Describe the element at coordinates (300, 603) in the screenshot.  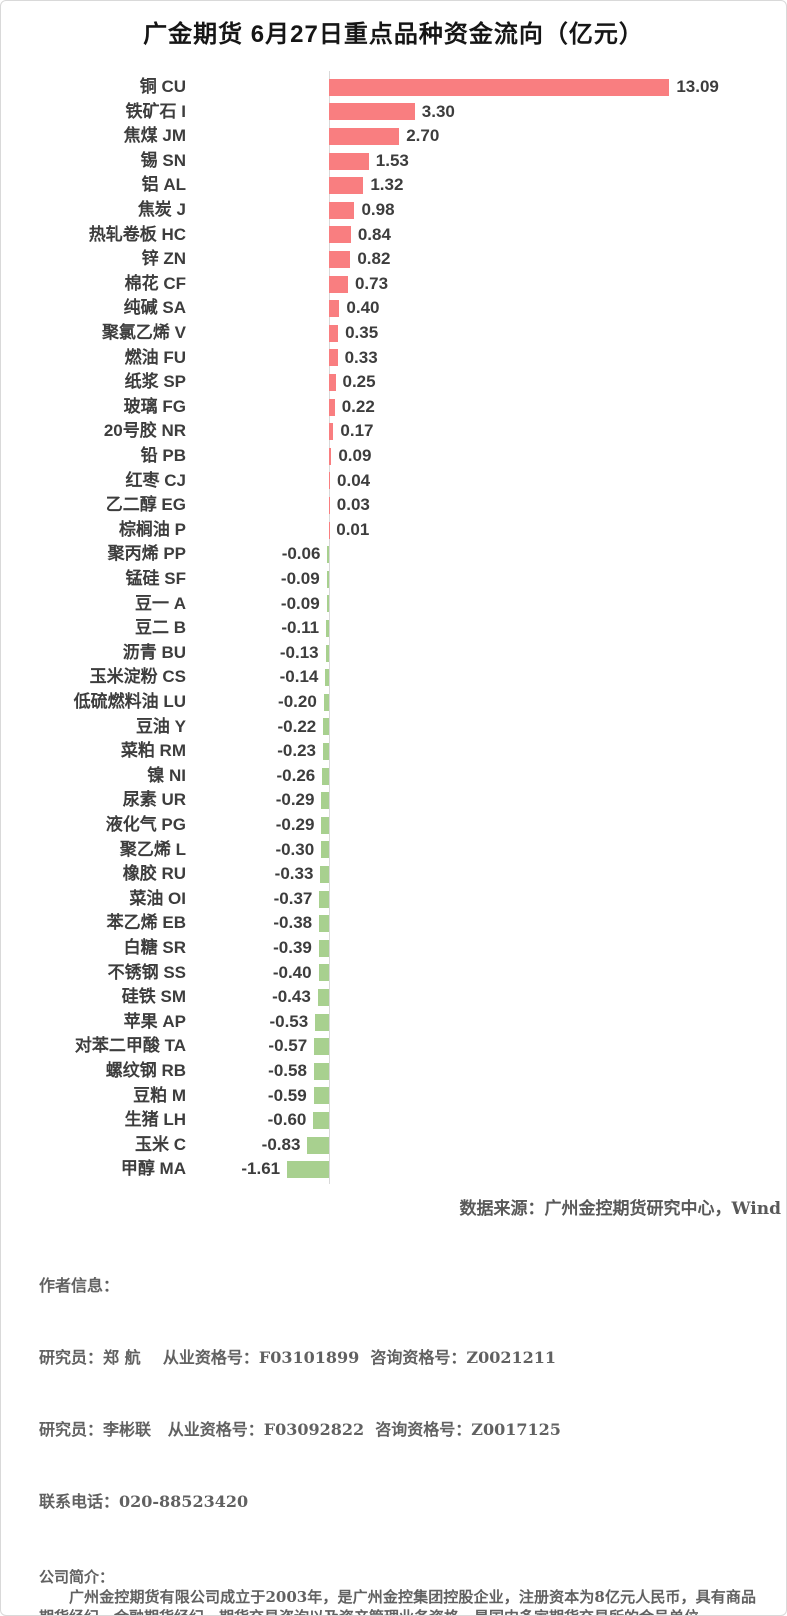
I see `value-label: -0.09` at that location.